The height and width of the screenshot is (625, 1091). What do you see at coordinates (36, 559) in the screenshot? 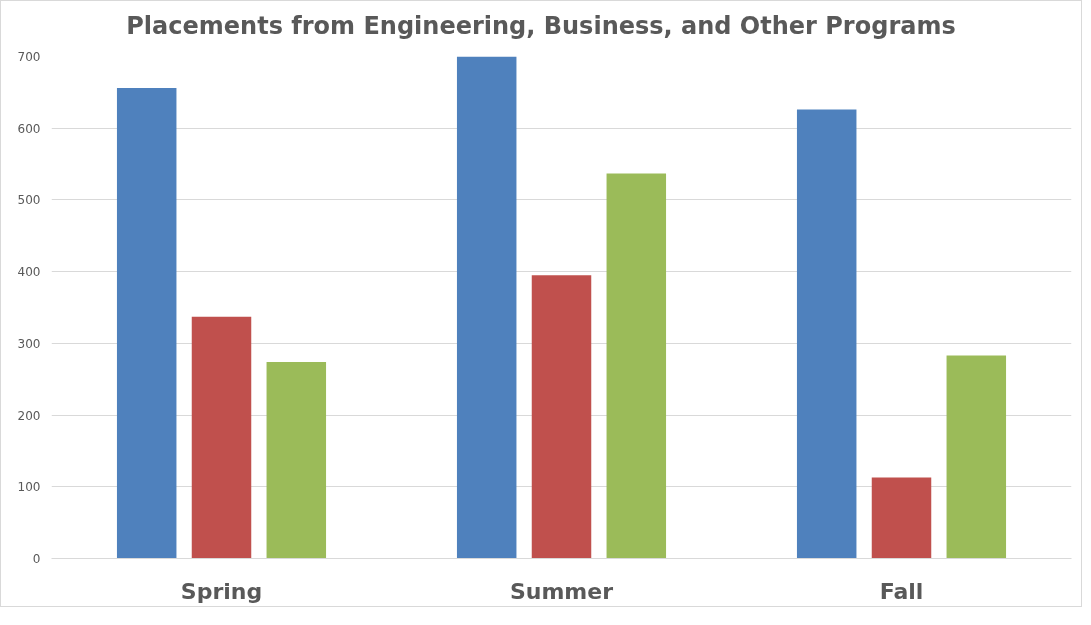
I see `y-tick-label: 0` at bounding box center [36, 559].